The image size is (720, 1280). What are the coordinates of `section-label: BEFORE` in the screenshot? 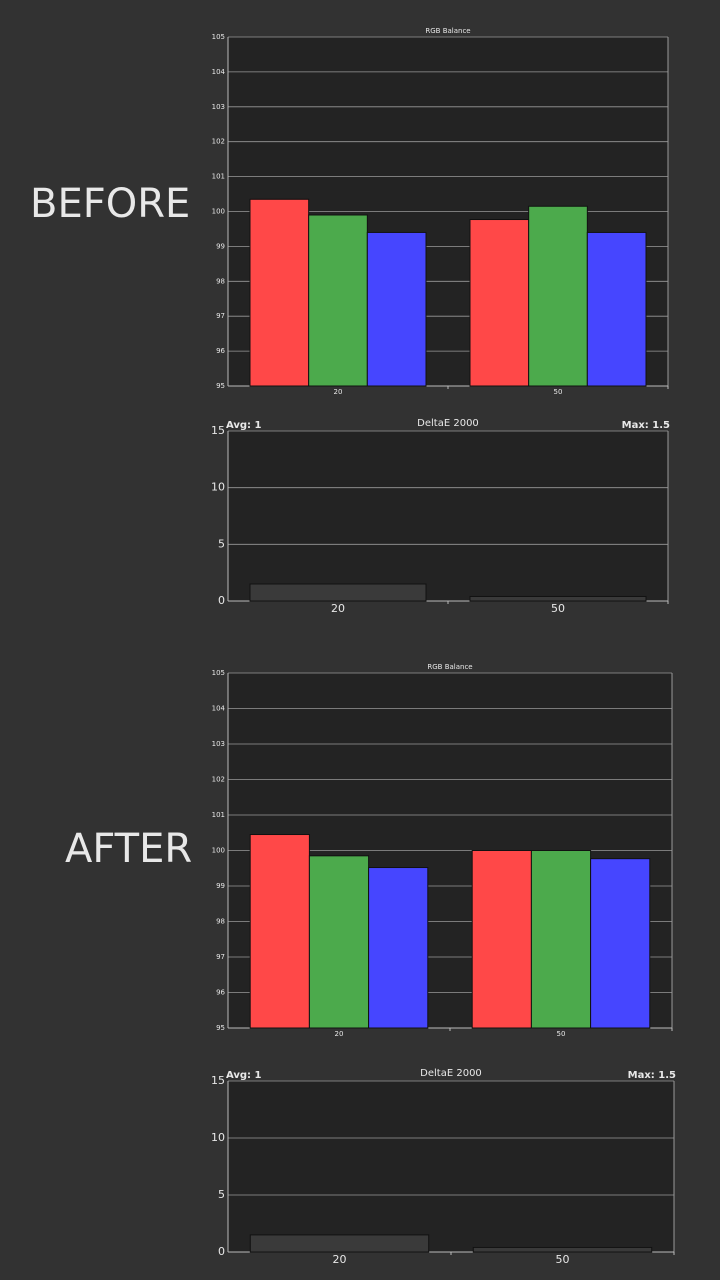 It's located at (110, 204).